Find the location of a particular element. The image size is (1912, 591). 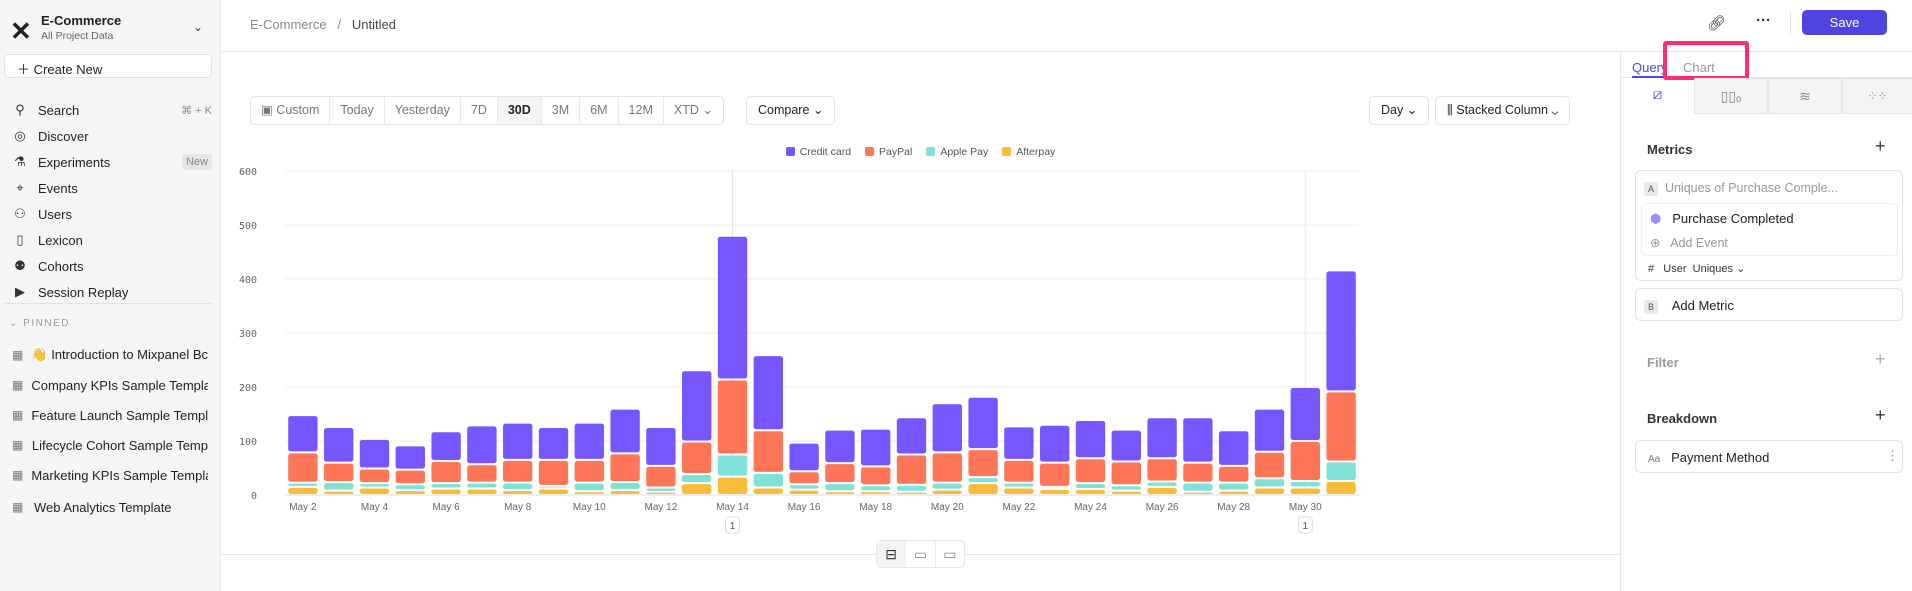

range-today: Today is located at coordinates (357, 110).